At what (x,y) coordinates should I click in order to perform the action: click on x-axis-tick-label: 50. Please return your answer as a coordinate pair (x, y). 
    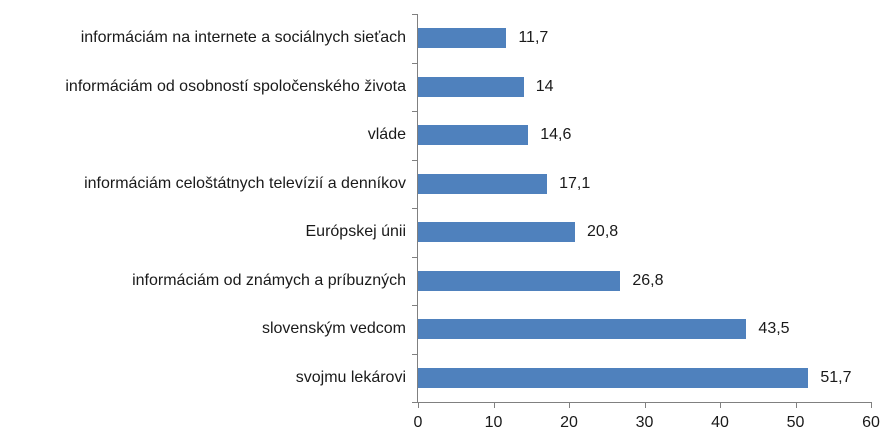
    Looking at the image, I should click on (795, 422).